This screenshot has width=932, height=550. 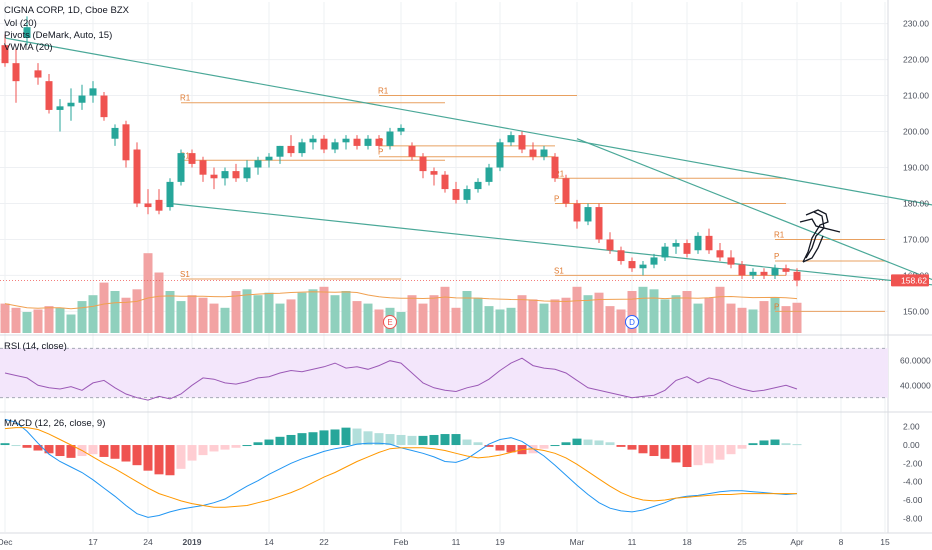 What do you see at coordinates (916, 60) in the screenshot?
I see `price-tick-label: 220.00` at bounding box center [916, 60].